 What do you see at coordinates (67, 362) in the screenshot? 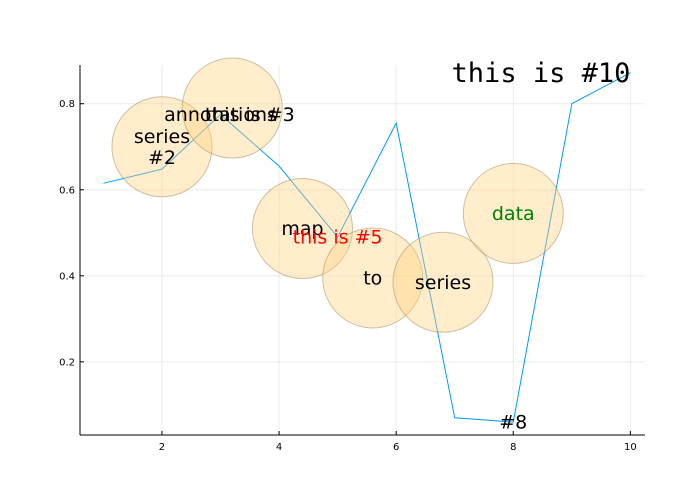
I see `y-tick-label: 0.2` at bounding box center [67, 362].